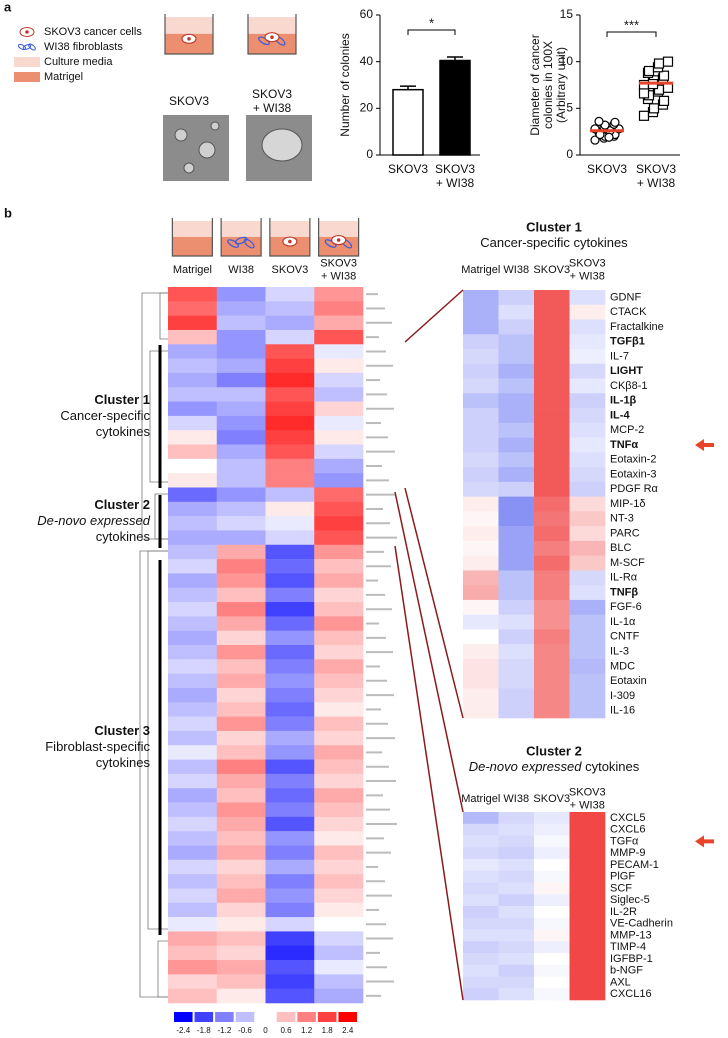 The height and width of the screenshot is (1038, 728). What do you see at coordinates (631, 24) in the screenshot?
I see `significance-label: ***` at bounding box center [631, 24].